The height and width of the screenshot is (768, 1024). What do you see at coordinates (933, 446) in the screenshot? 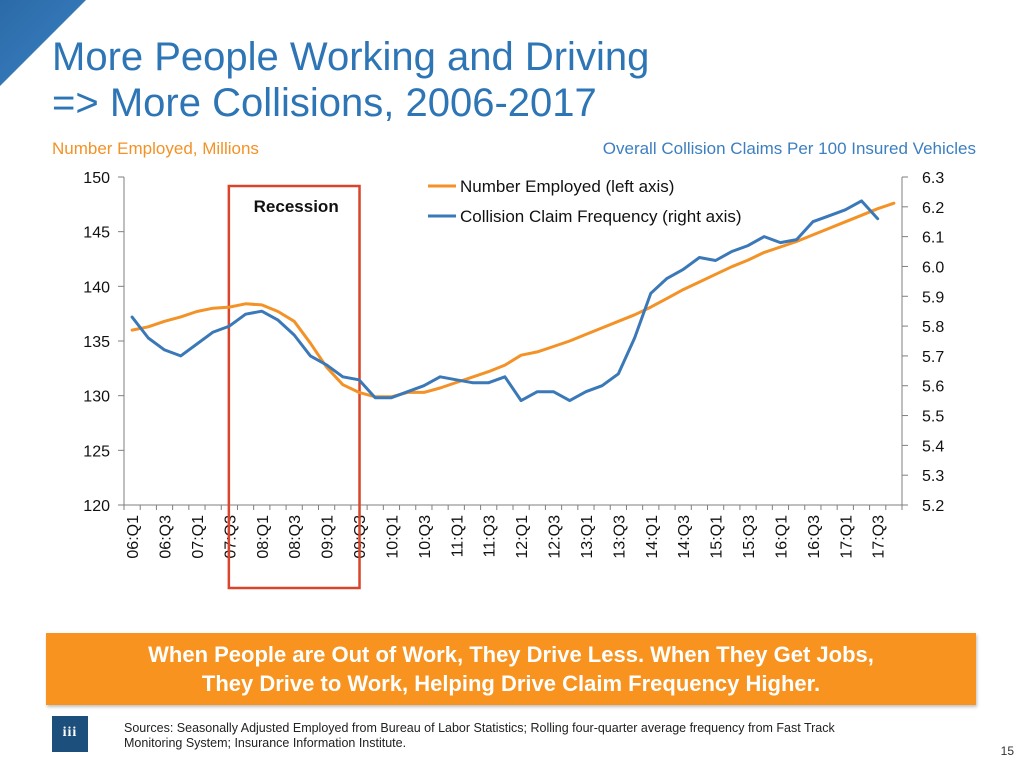
I see `right-tick-label: 5.4` at bounding box center [933, 446].